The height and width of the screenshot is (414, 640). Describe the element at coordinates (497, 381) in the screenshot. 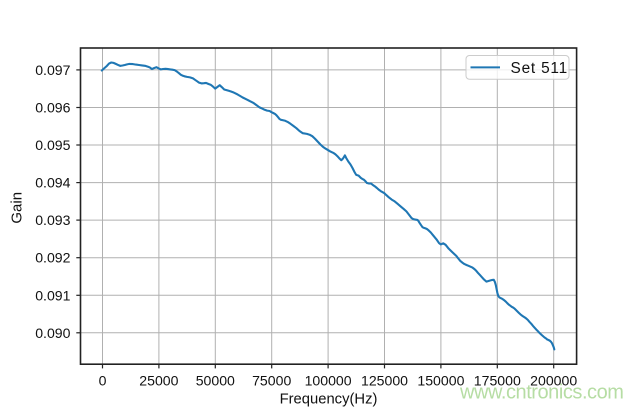

I see `svg-text: 175000` at that location.